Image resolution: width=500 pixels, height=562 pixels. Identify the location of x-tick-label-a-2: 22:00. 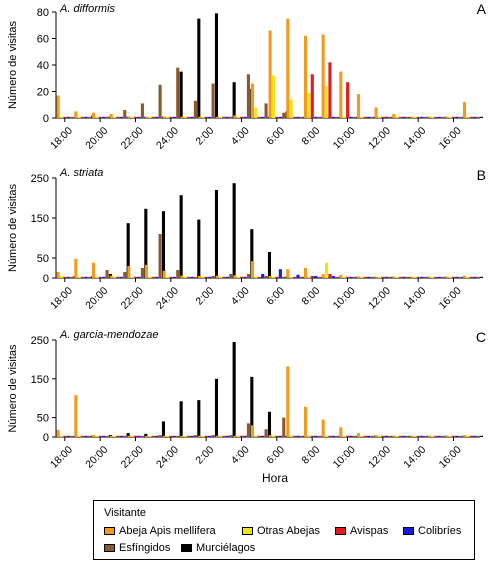
(132, 138).